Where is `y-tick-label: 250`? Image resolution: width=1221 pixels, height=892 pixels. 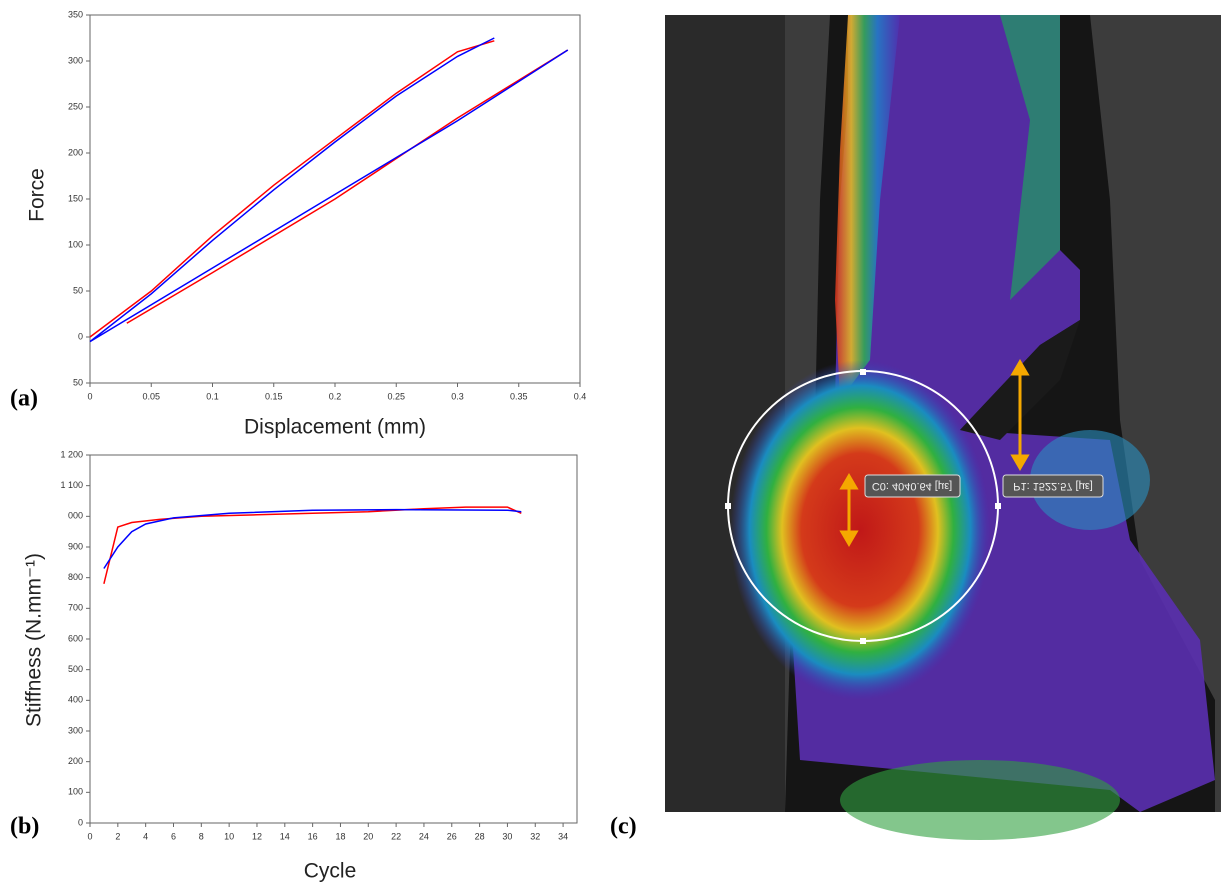 y-tick-label: 250 is located at coordinates (75, 106).